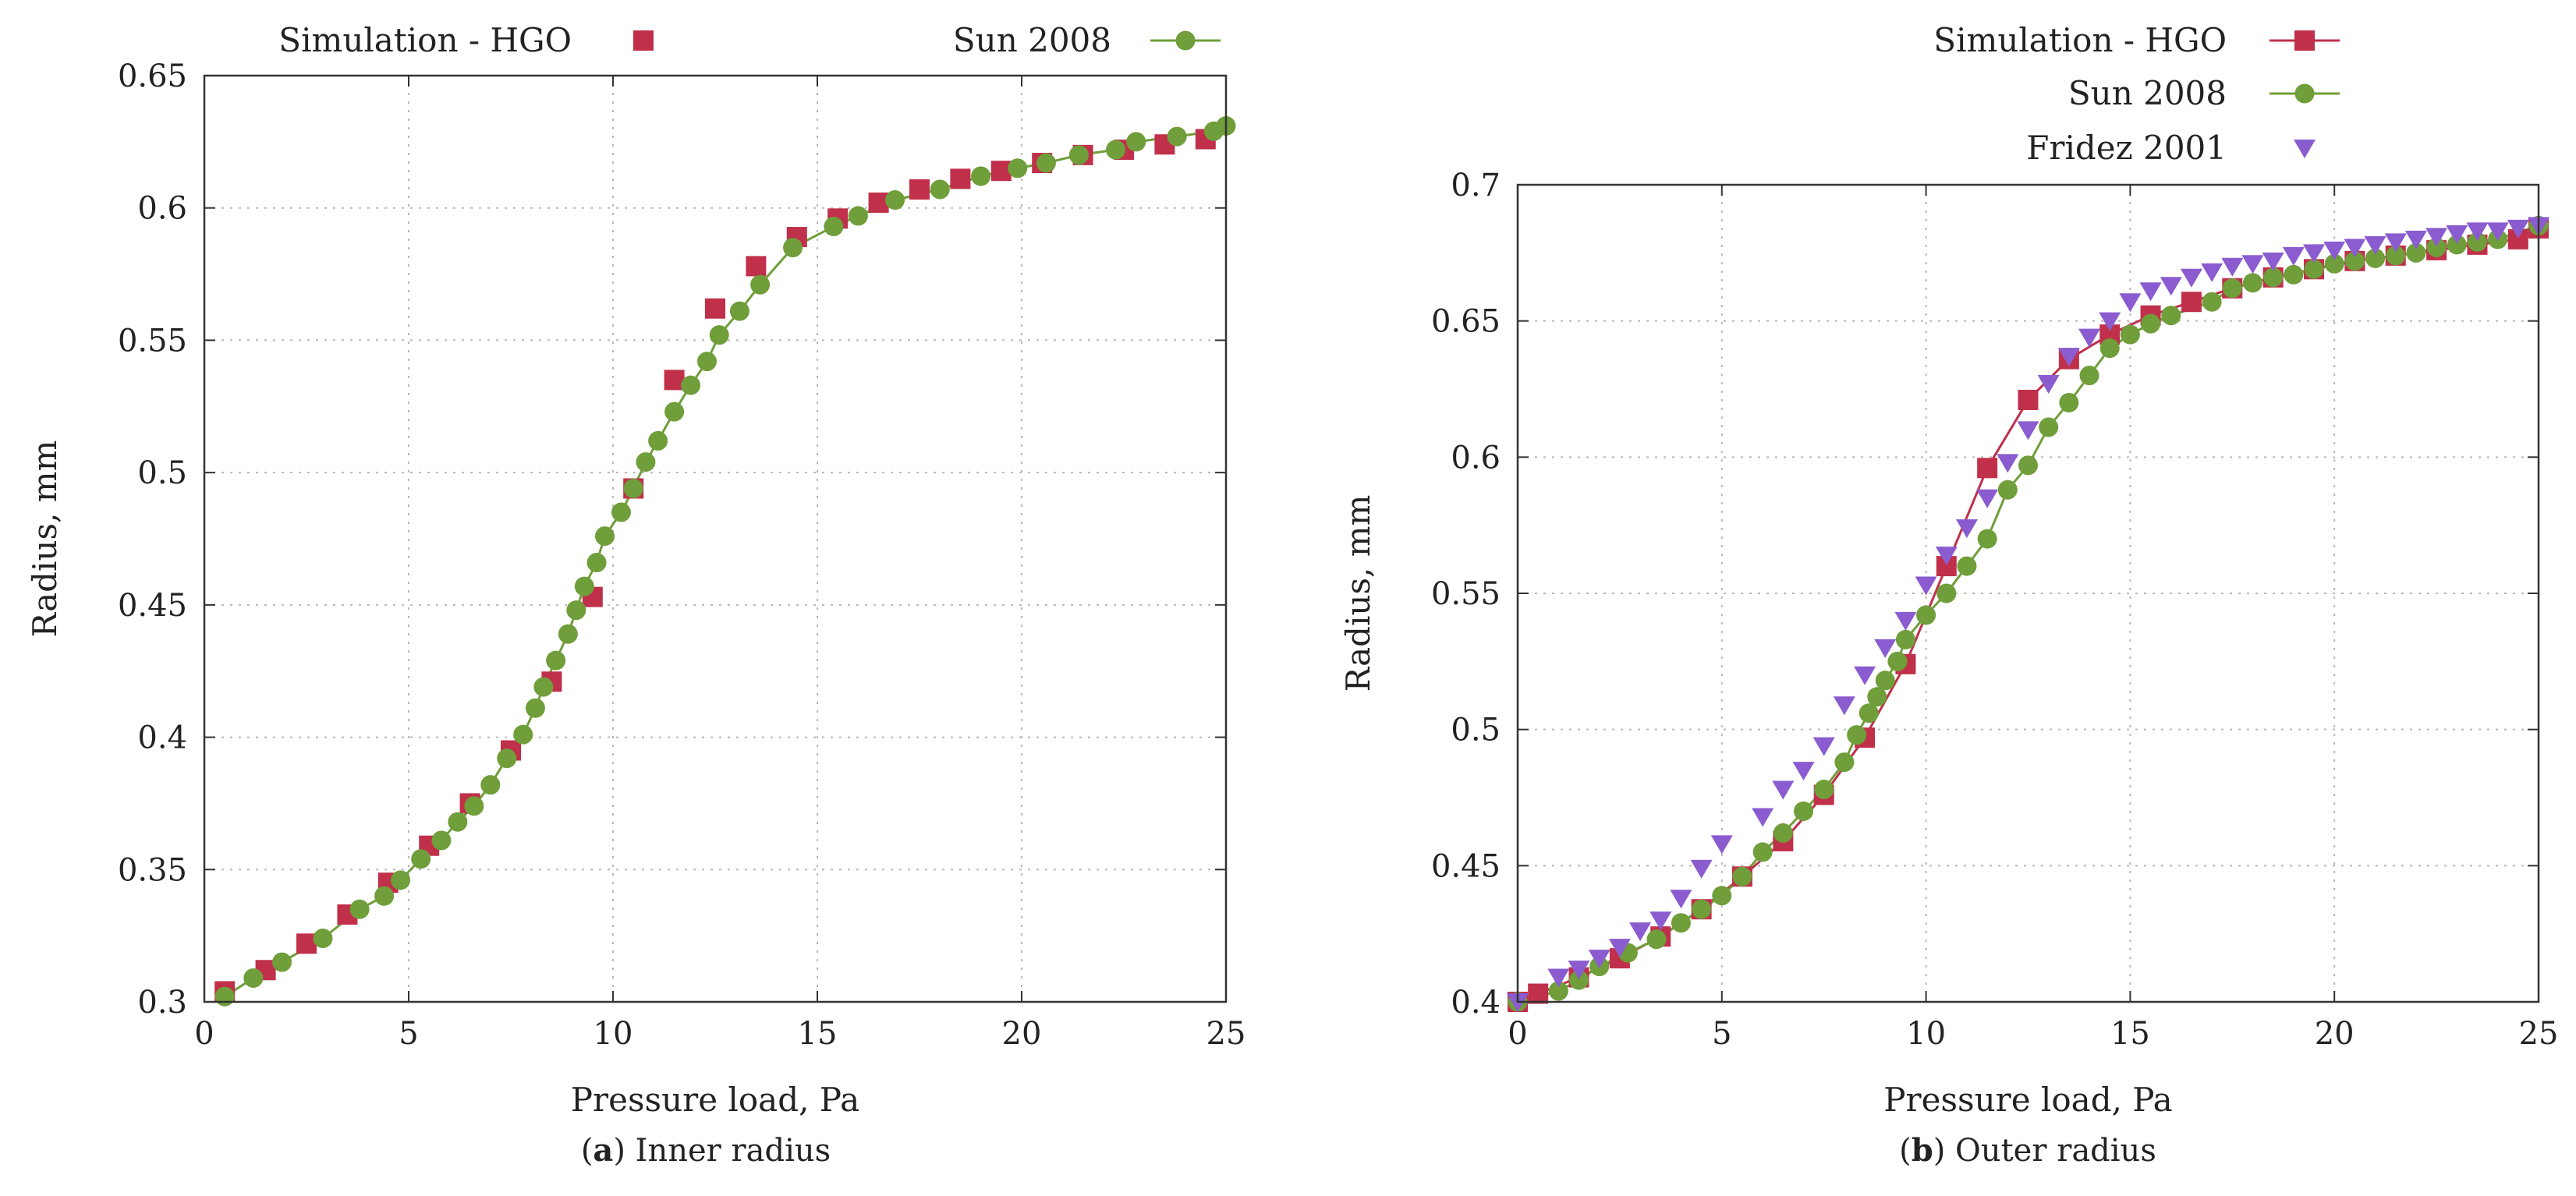 The width and height of the screenshot is (2576, 1196). What do you see at coordinates (1226, 1034) in the screenshot?
I see `chart0-xtick-label: 25` at bounding box center [1226, 1034].